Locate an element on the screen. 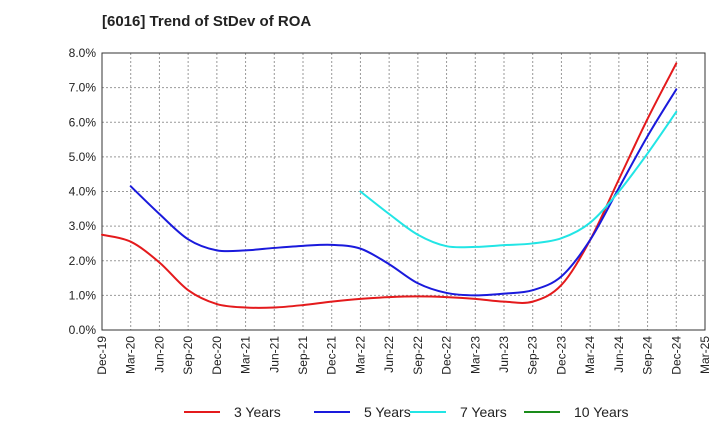  x-tick-label: Jun-22 is located at coordinates (389, 354).